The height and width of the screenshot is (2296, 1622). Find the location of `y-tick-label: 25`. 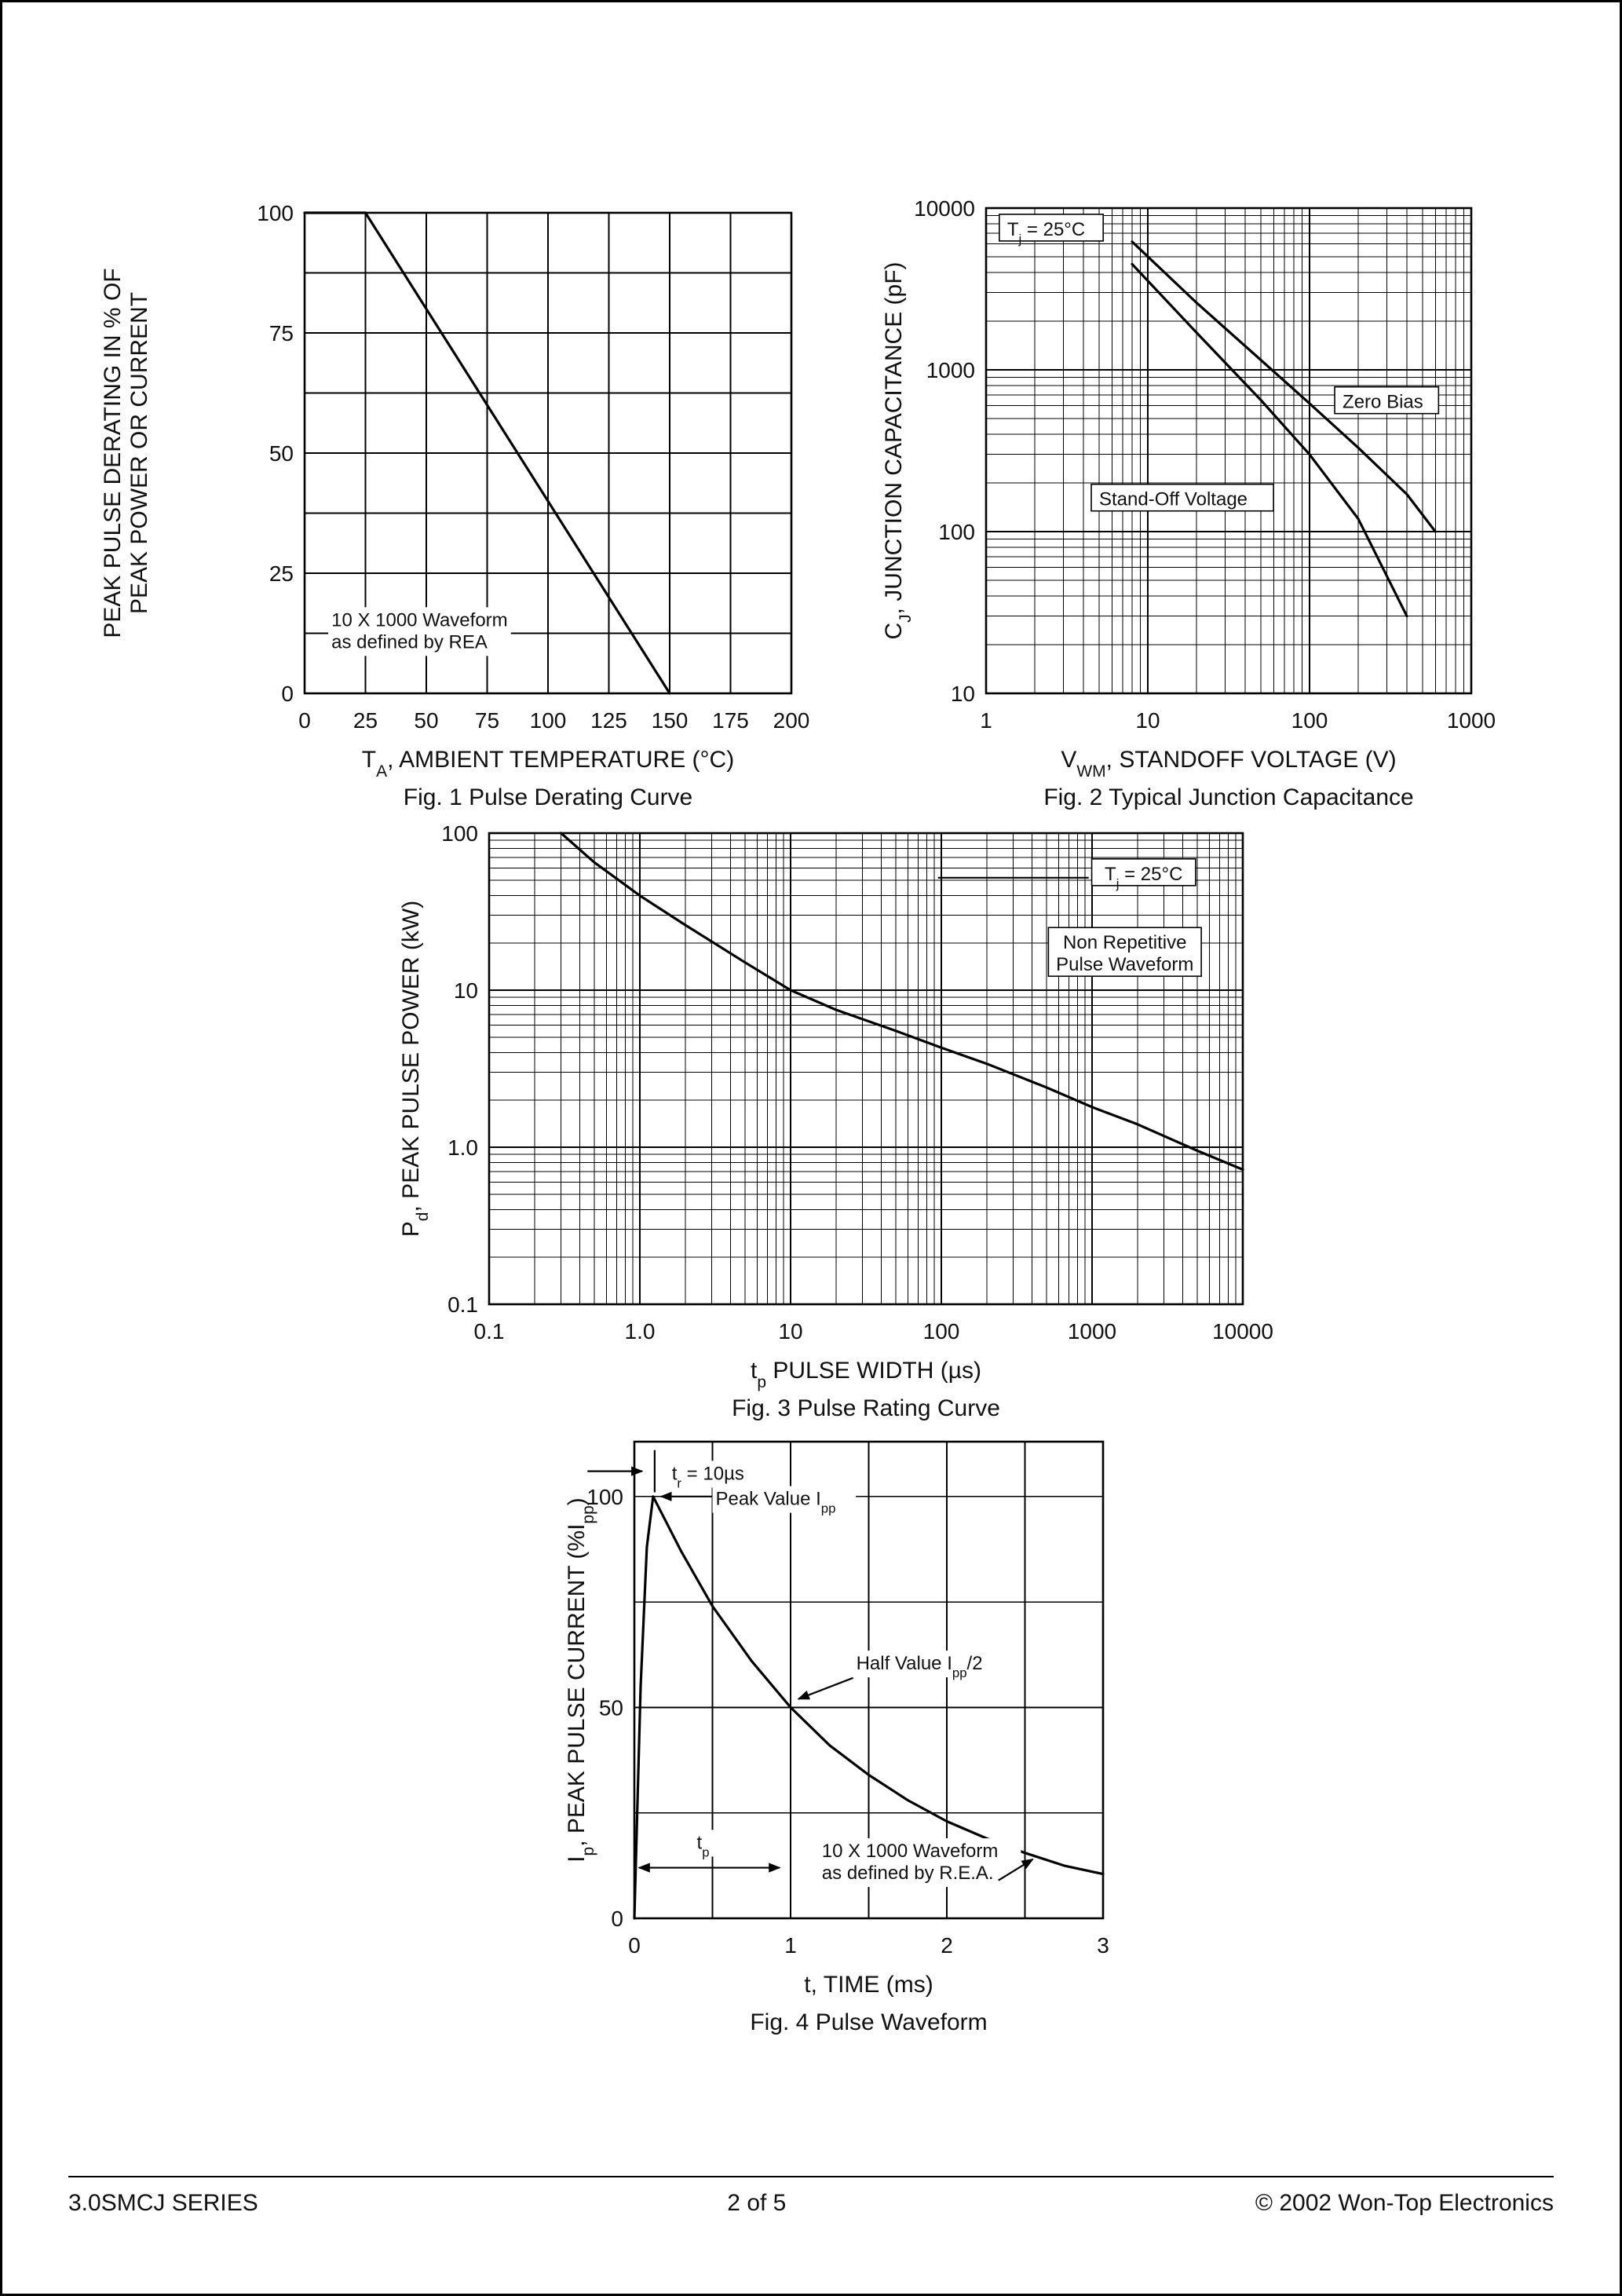

y-tick-label: 25 is located at coordinates (281, 573).